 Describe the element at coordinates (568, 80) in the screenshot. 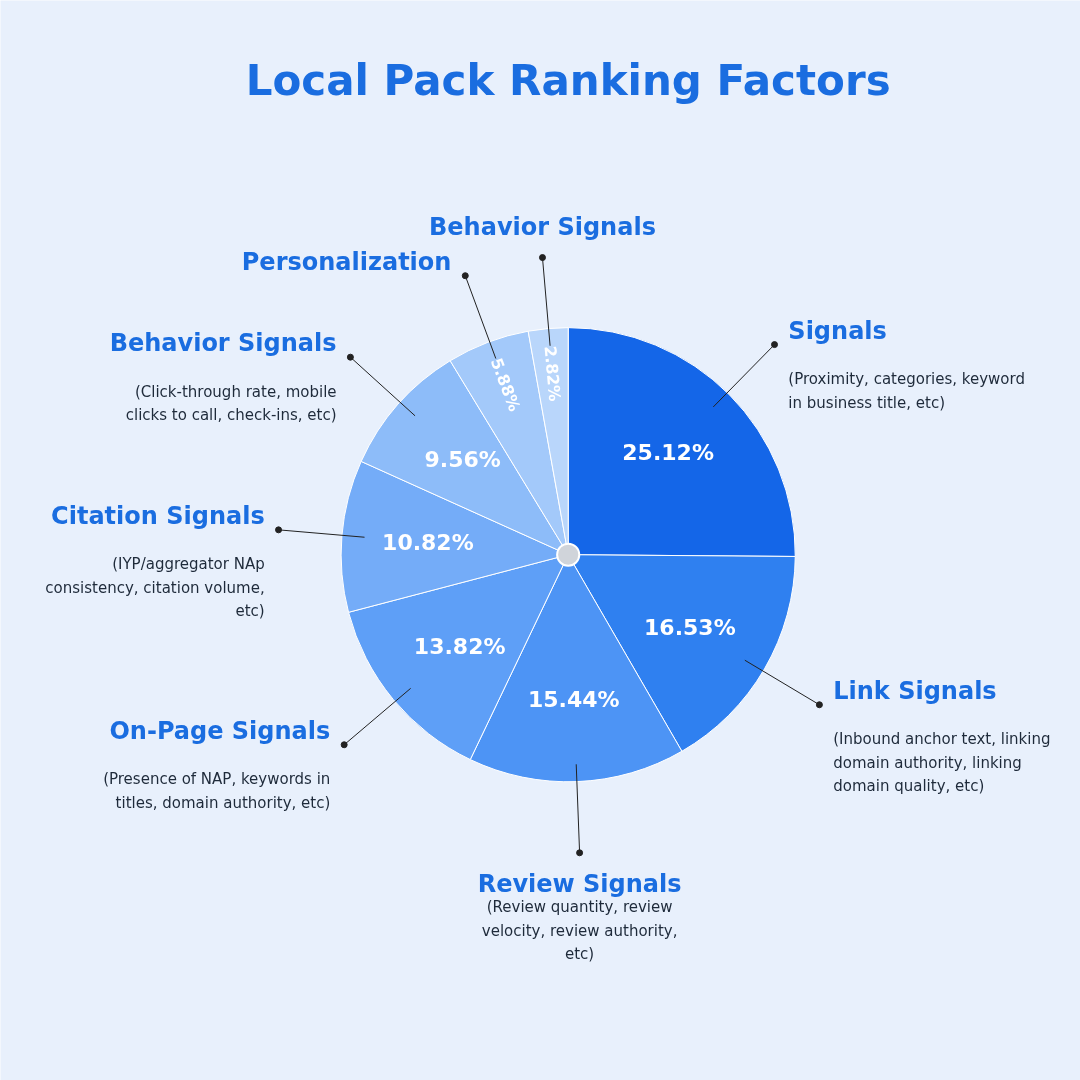

I see `chart-title: Local Pack Ranking Factors` at that location.